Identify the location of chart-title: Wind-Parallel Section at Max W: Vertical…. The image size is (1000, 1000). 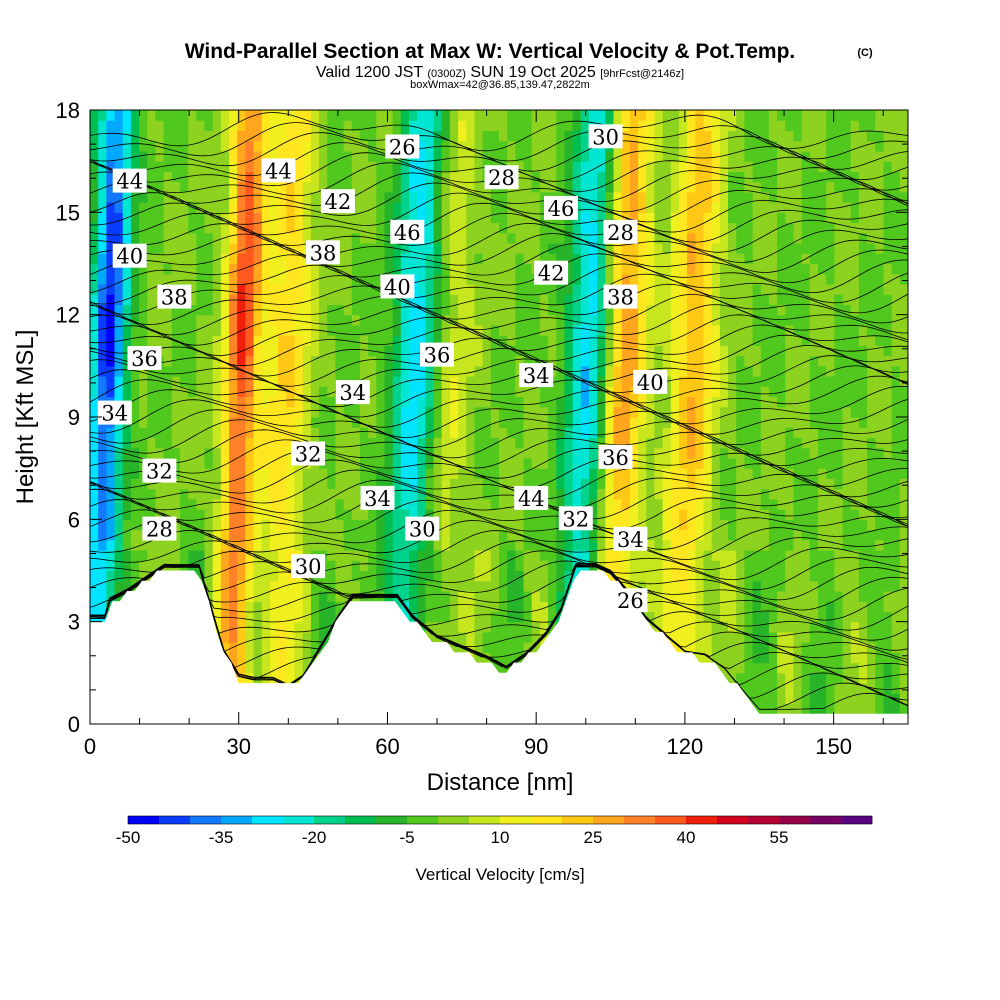
(490, 51).